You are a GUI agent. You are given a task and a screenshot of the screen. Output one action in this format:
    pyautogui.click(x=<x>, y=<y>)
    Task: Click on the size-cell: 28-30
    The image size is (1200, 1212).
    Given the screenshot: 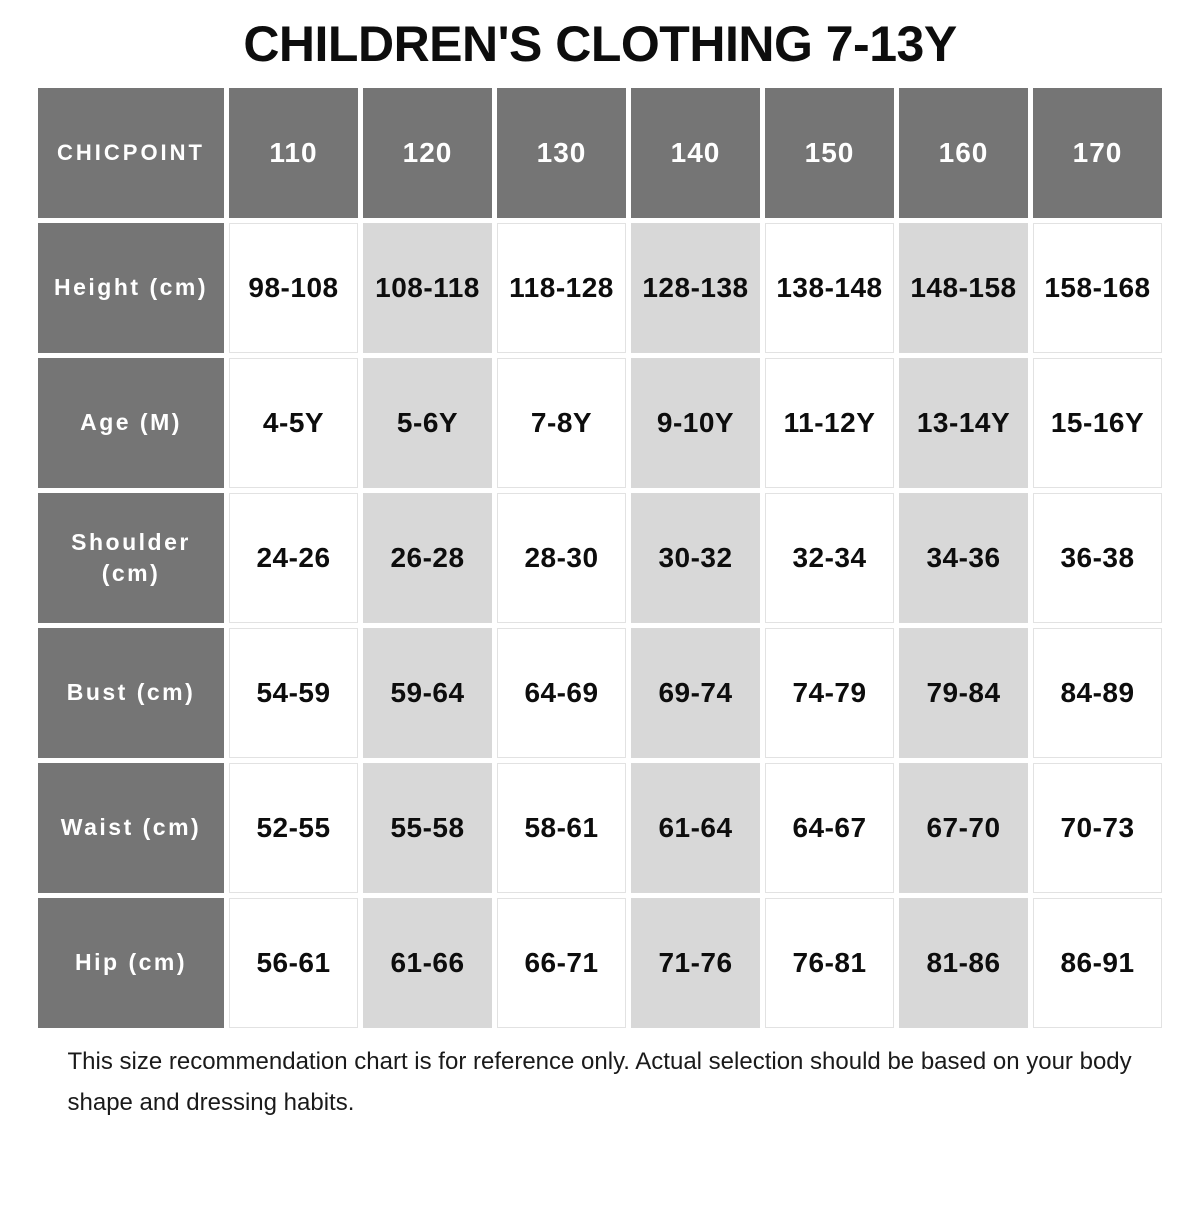 What is the action you would take?
    pyautogui.click(x=561, y=558)
    